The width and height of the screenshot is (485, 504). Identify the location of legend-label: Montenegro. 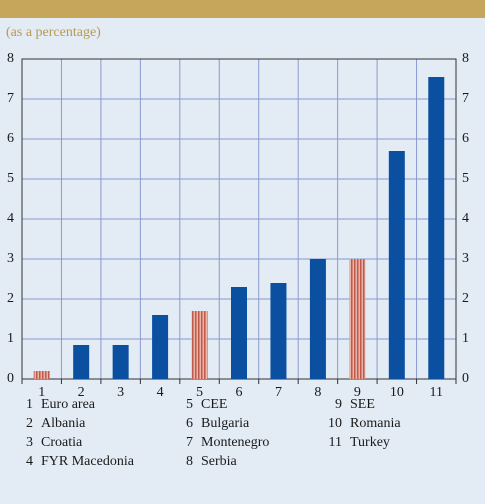
(235, 442).